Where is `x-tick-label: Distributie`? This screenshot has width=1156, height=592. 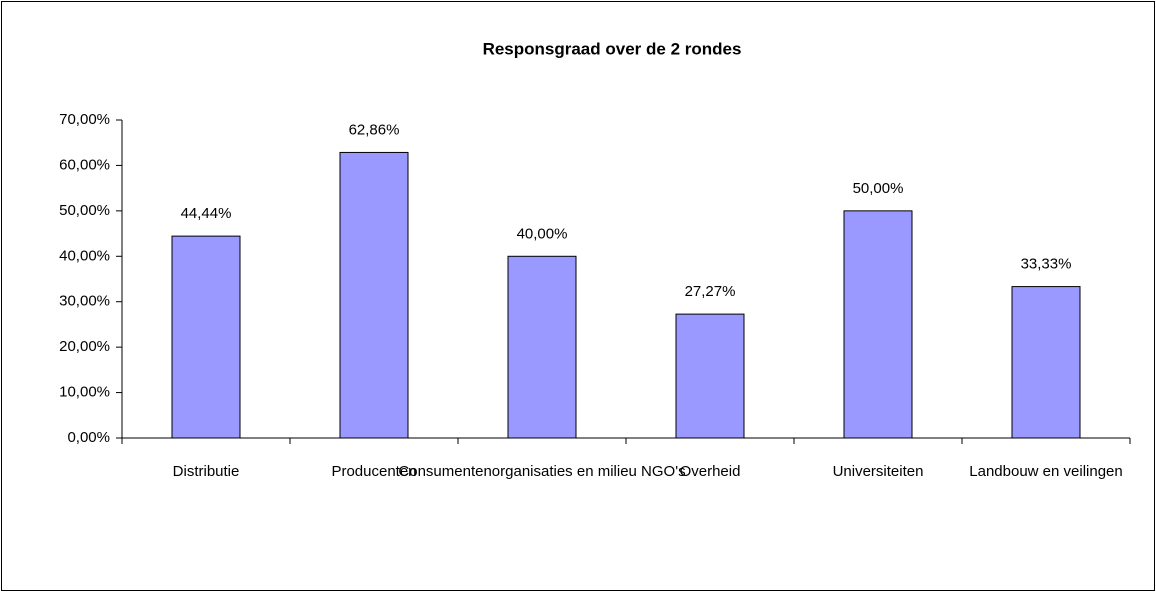 x-tick-label: Distributie is located at coordinates (206, 471).